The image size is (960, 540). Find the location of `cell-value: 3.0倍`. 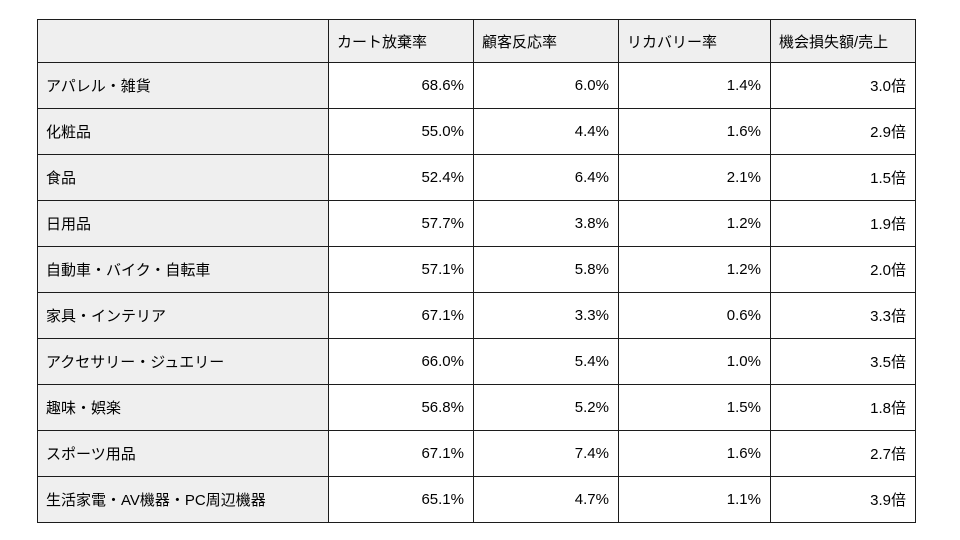

cell-value: 3.0倍 is located at coordinates (843, 85).